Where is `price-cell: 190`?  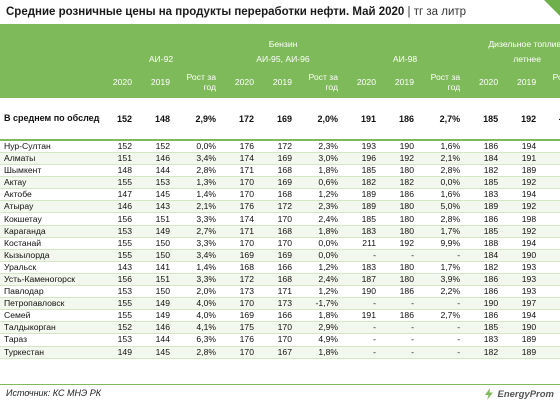
price-cell: 190 is located at coordinates (523, 255).